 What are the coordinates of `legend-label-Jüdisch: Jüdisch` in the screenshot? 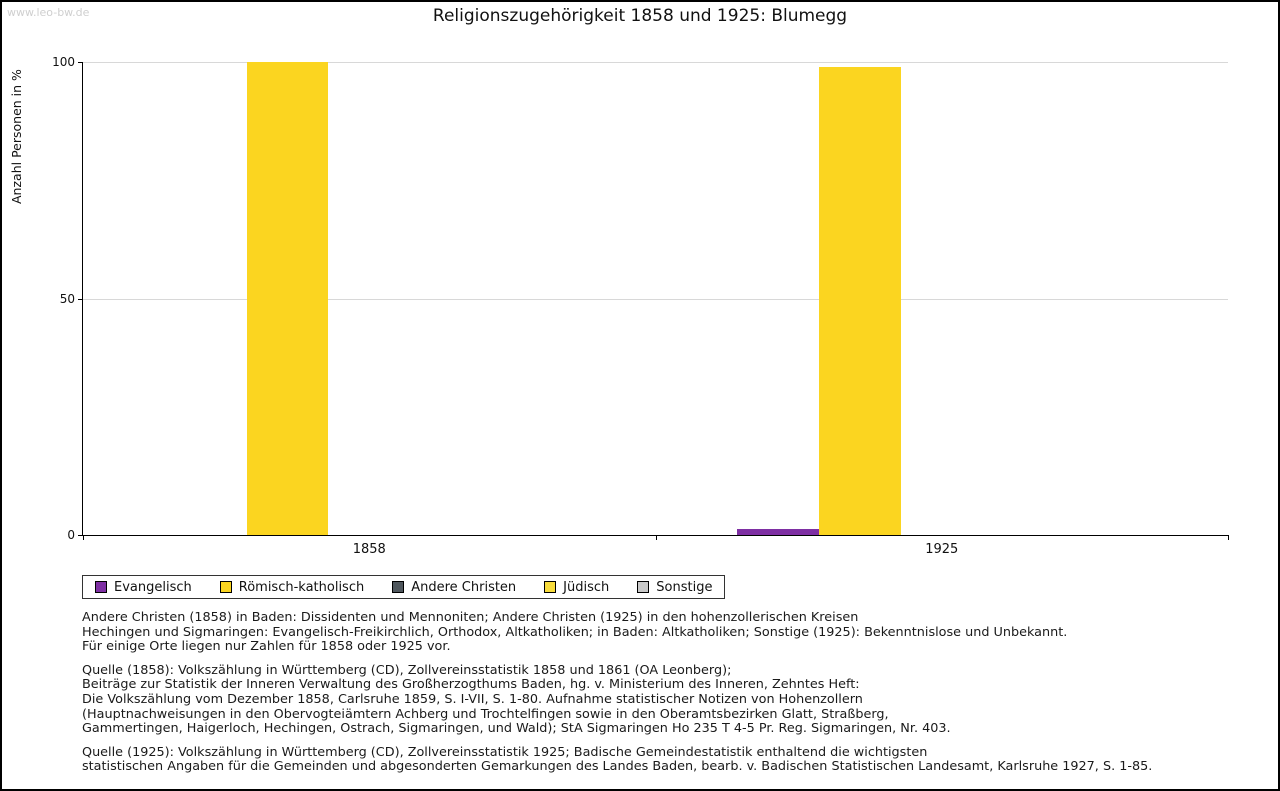 It's located at (586, 587).